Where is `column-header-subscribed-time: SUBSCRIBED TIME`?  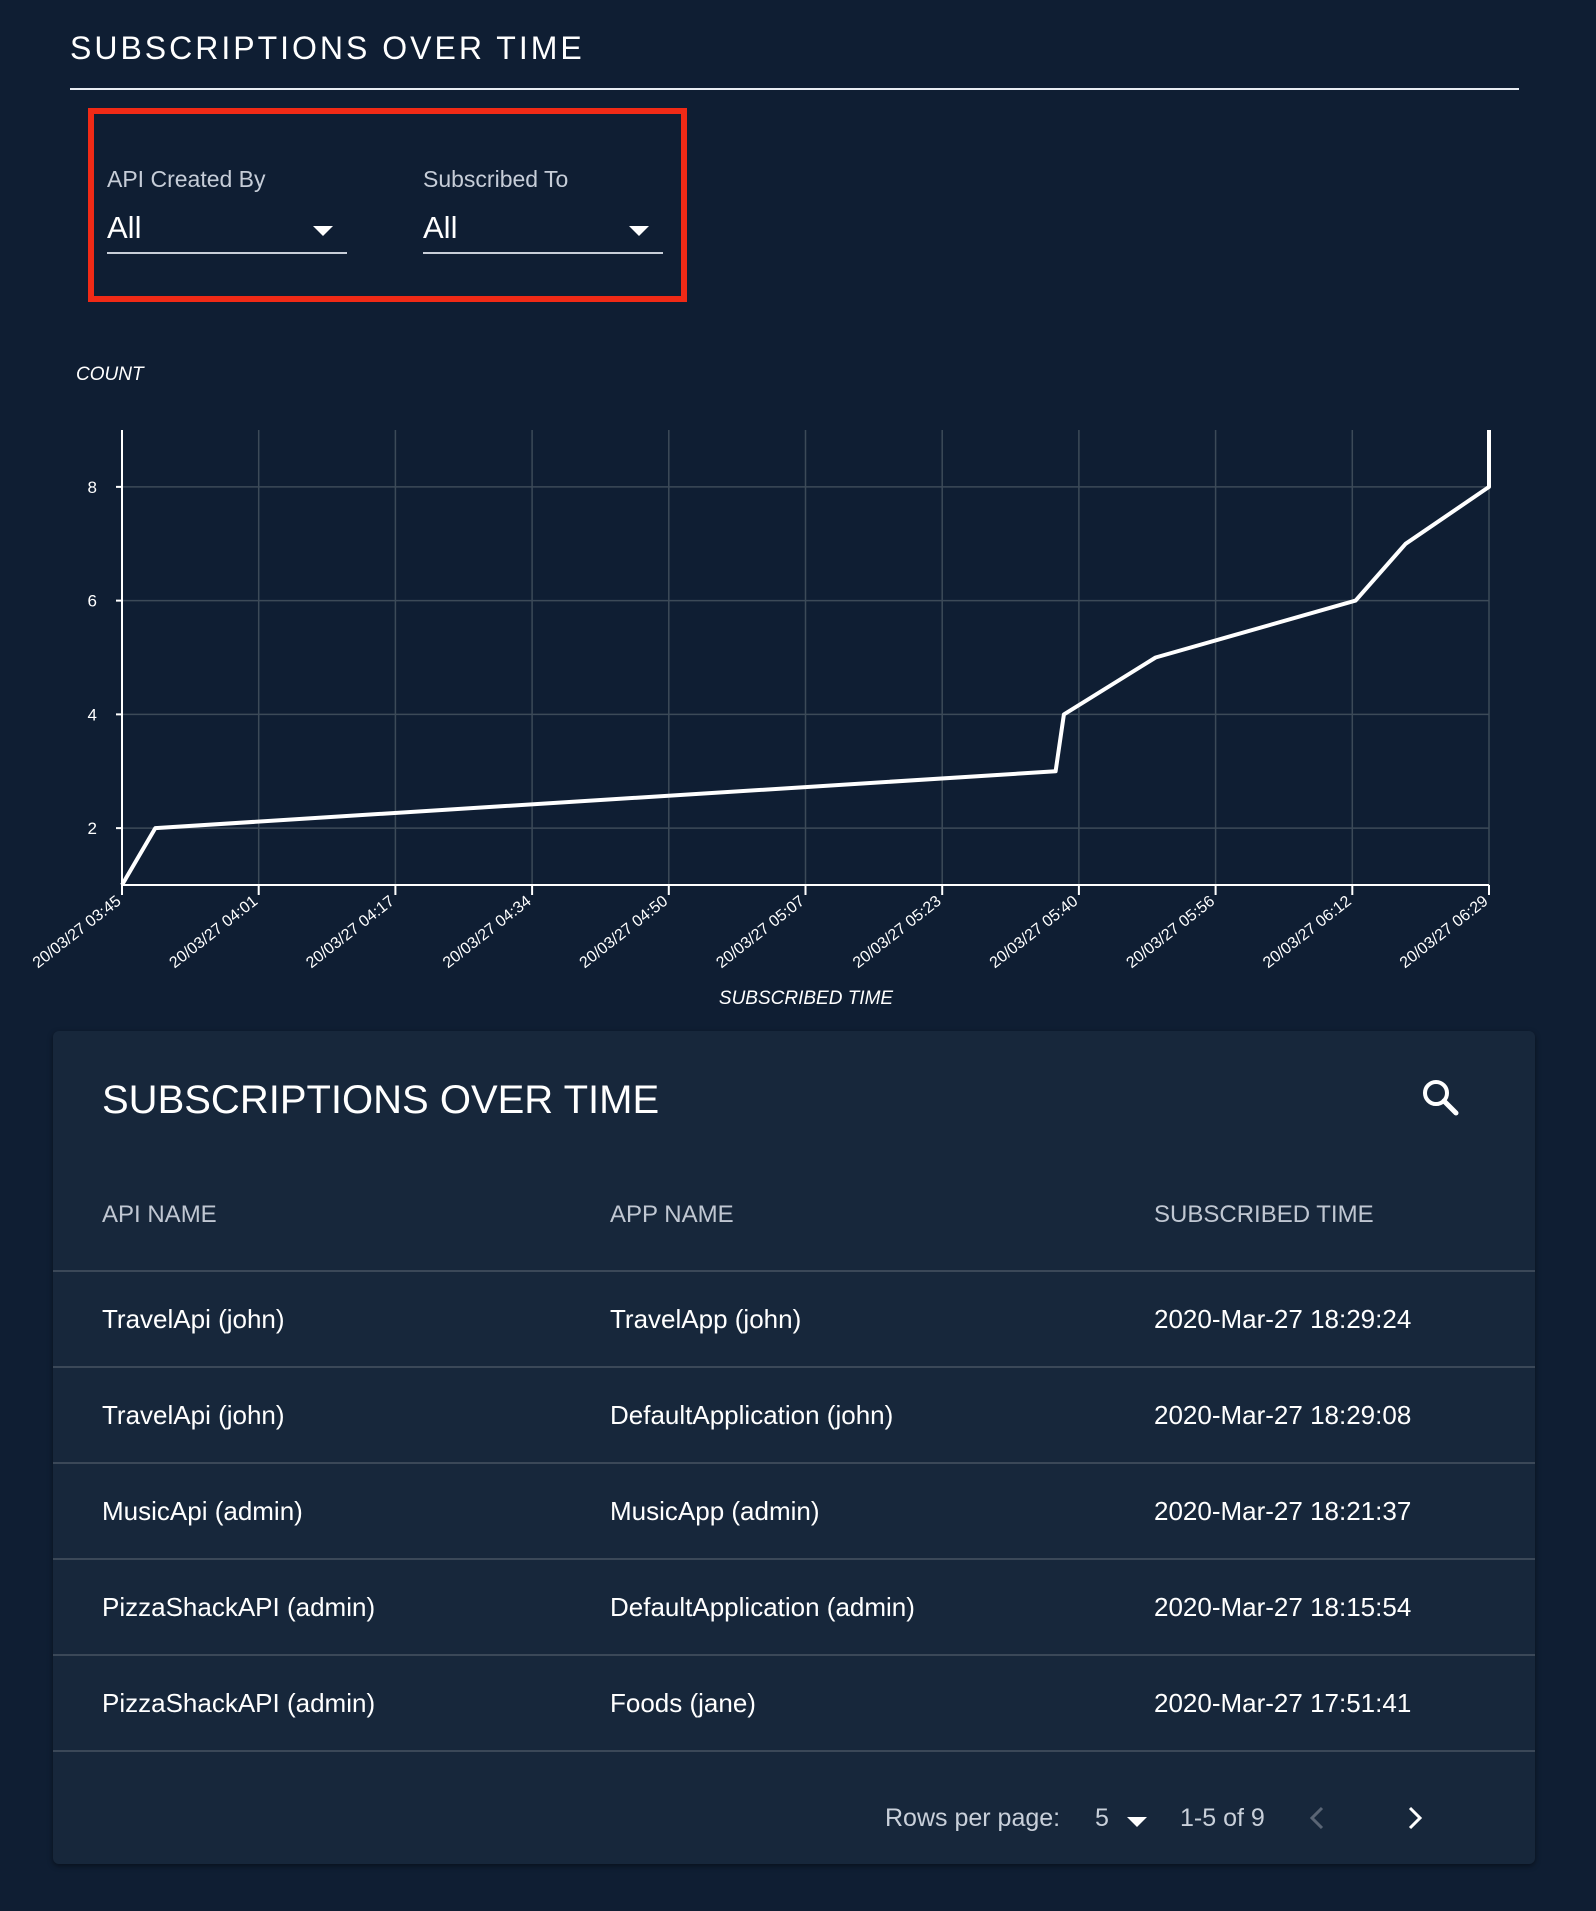
column-header-subscribed-time: SUBSCRIBED TIME is located at coordinates (1264, 1214).